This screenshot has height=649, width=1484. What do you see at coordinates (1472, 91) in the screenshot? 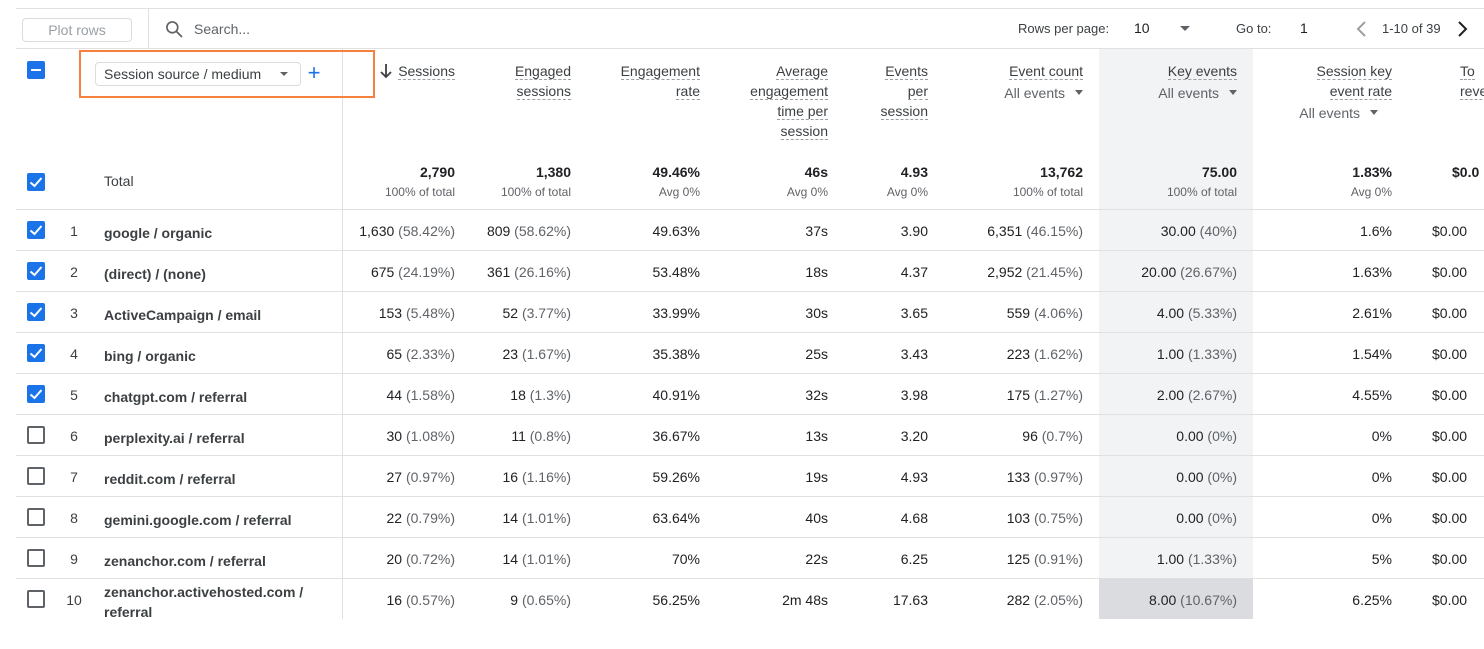
I see `column-header-label: rever` at bounding box center [1472, 91].